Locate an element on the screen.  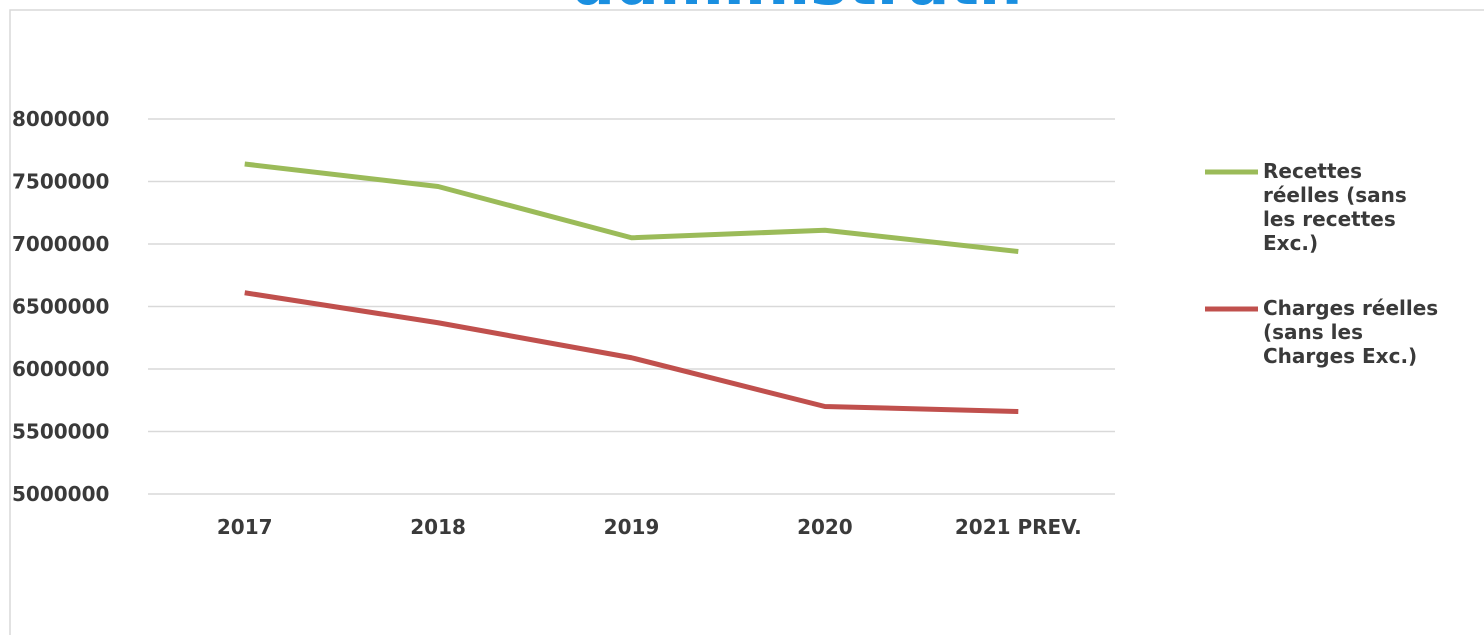
y-tick-label: 6000000 is located at coordinates (60, 369).